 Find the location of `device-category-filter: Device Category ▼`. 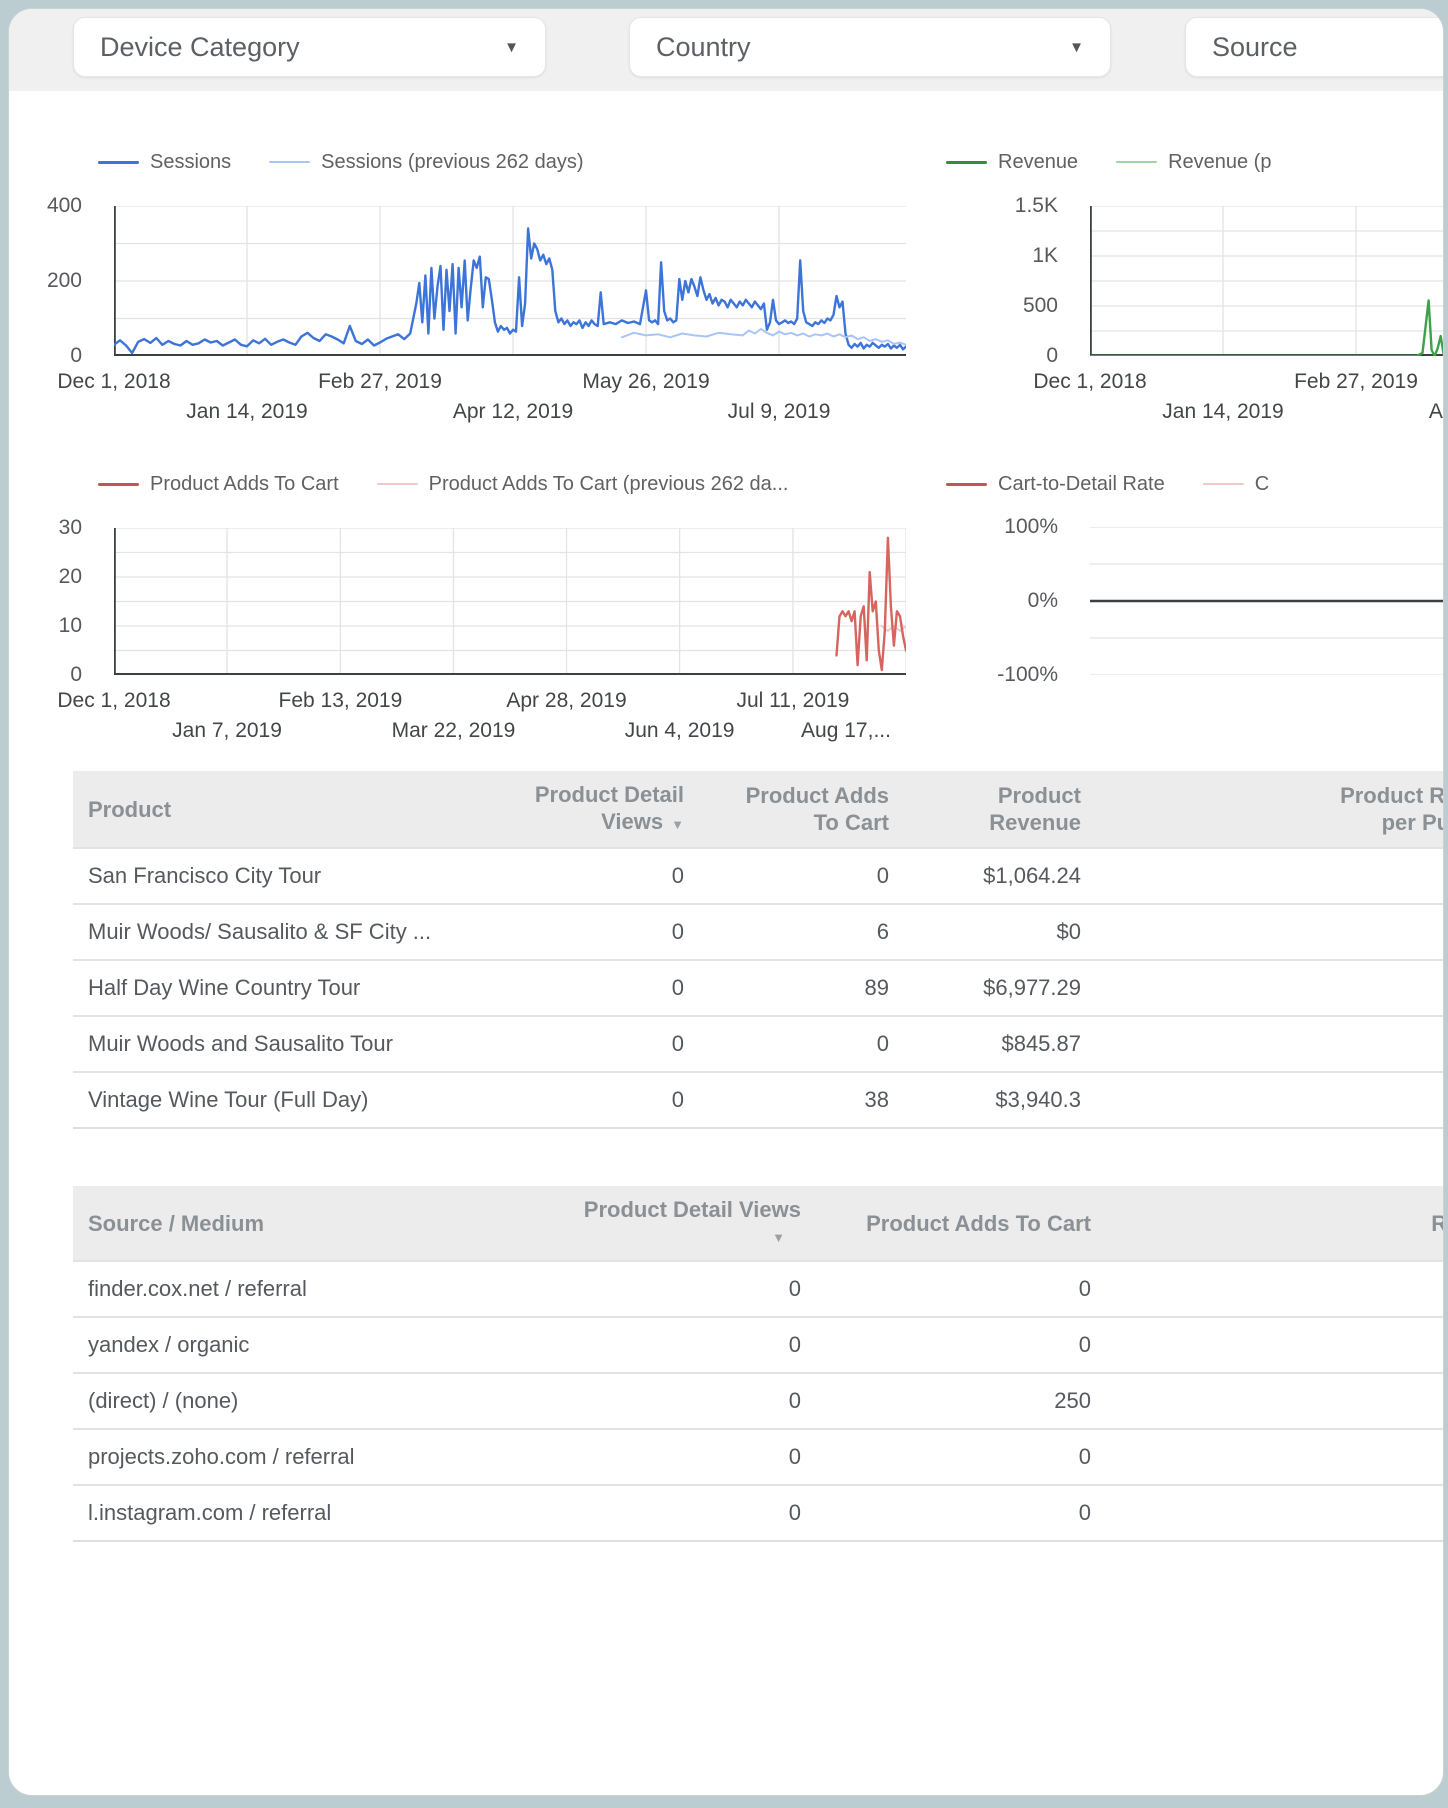

device-category-filter: Device Category ▼ is located at coordinates (309, 47).